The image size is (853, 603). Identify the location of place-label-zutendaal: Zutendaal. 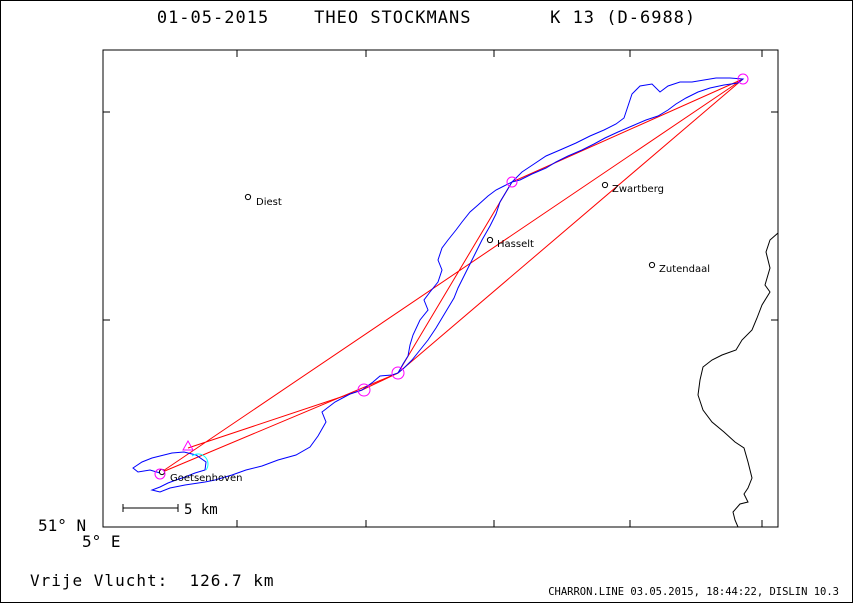
(684, 269).